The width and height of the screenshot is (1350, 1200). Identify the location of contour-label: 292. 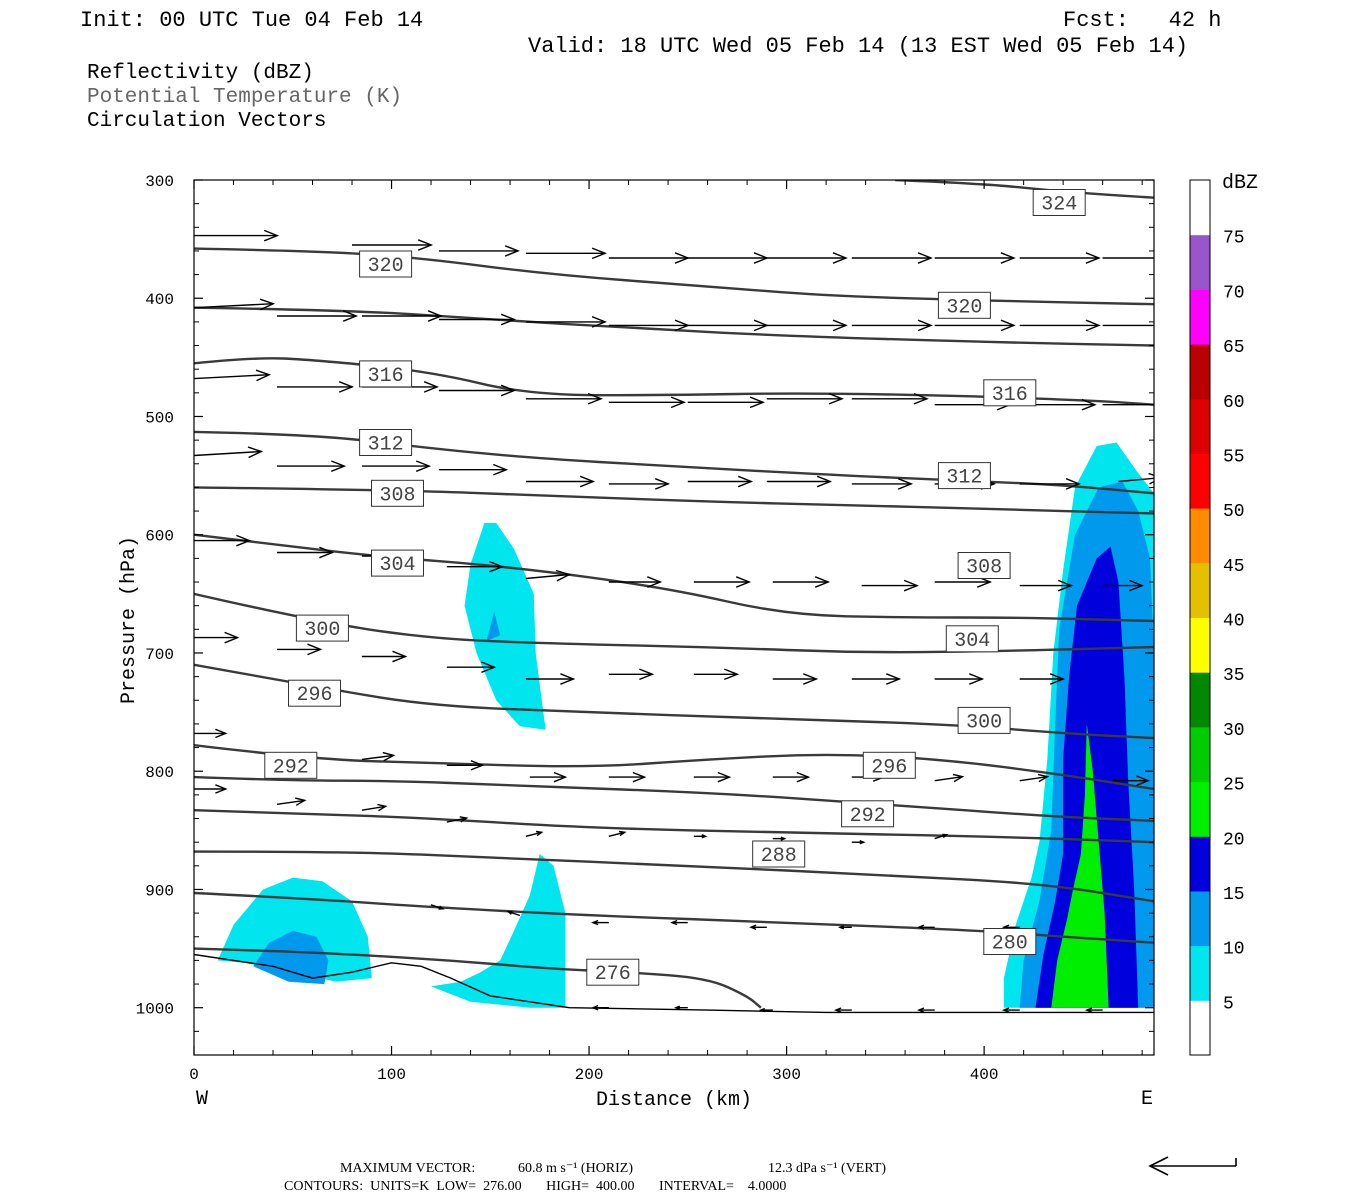
(868, 814).